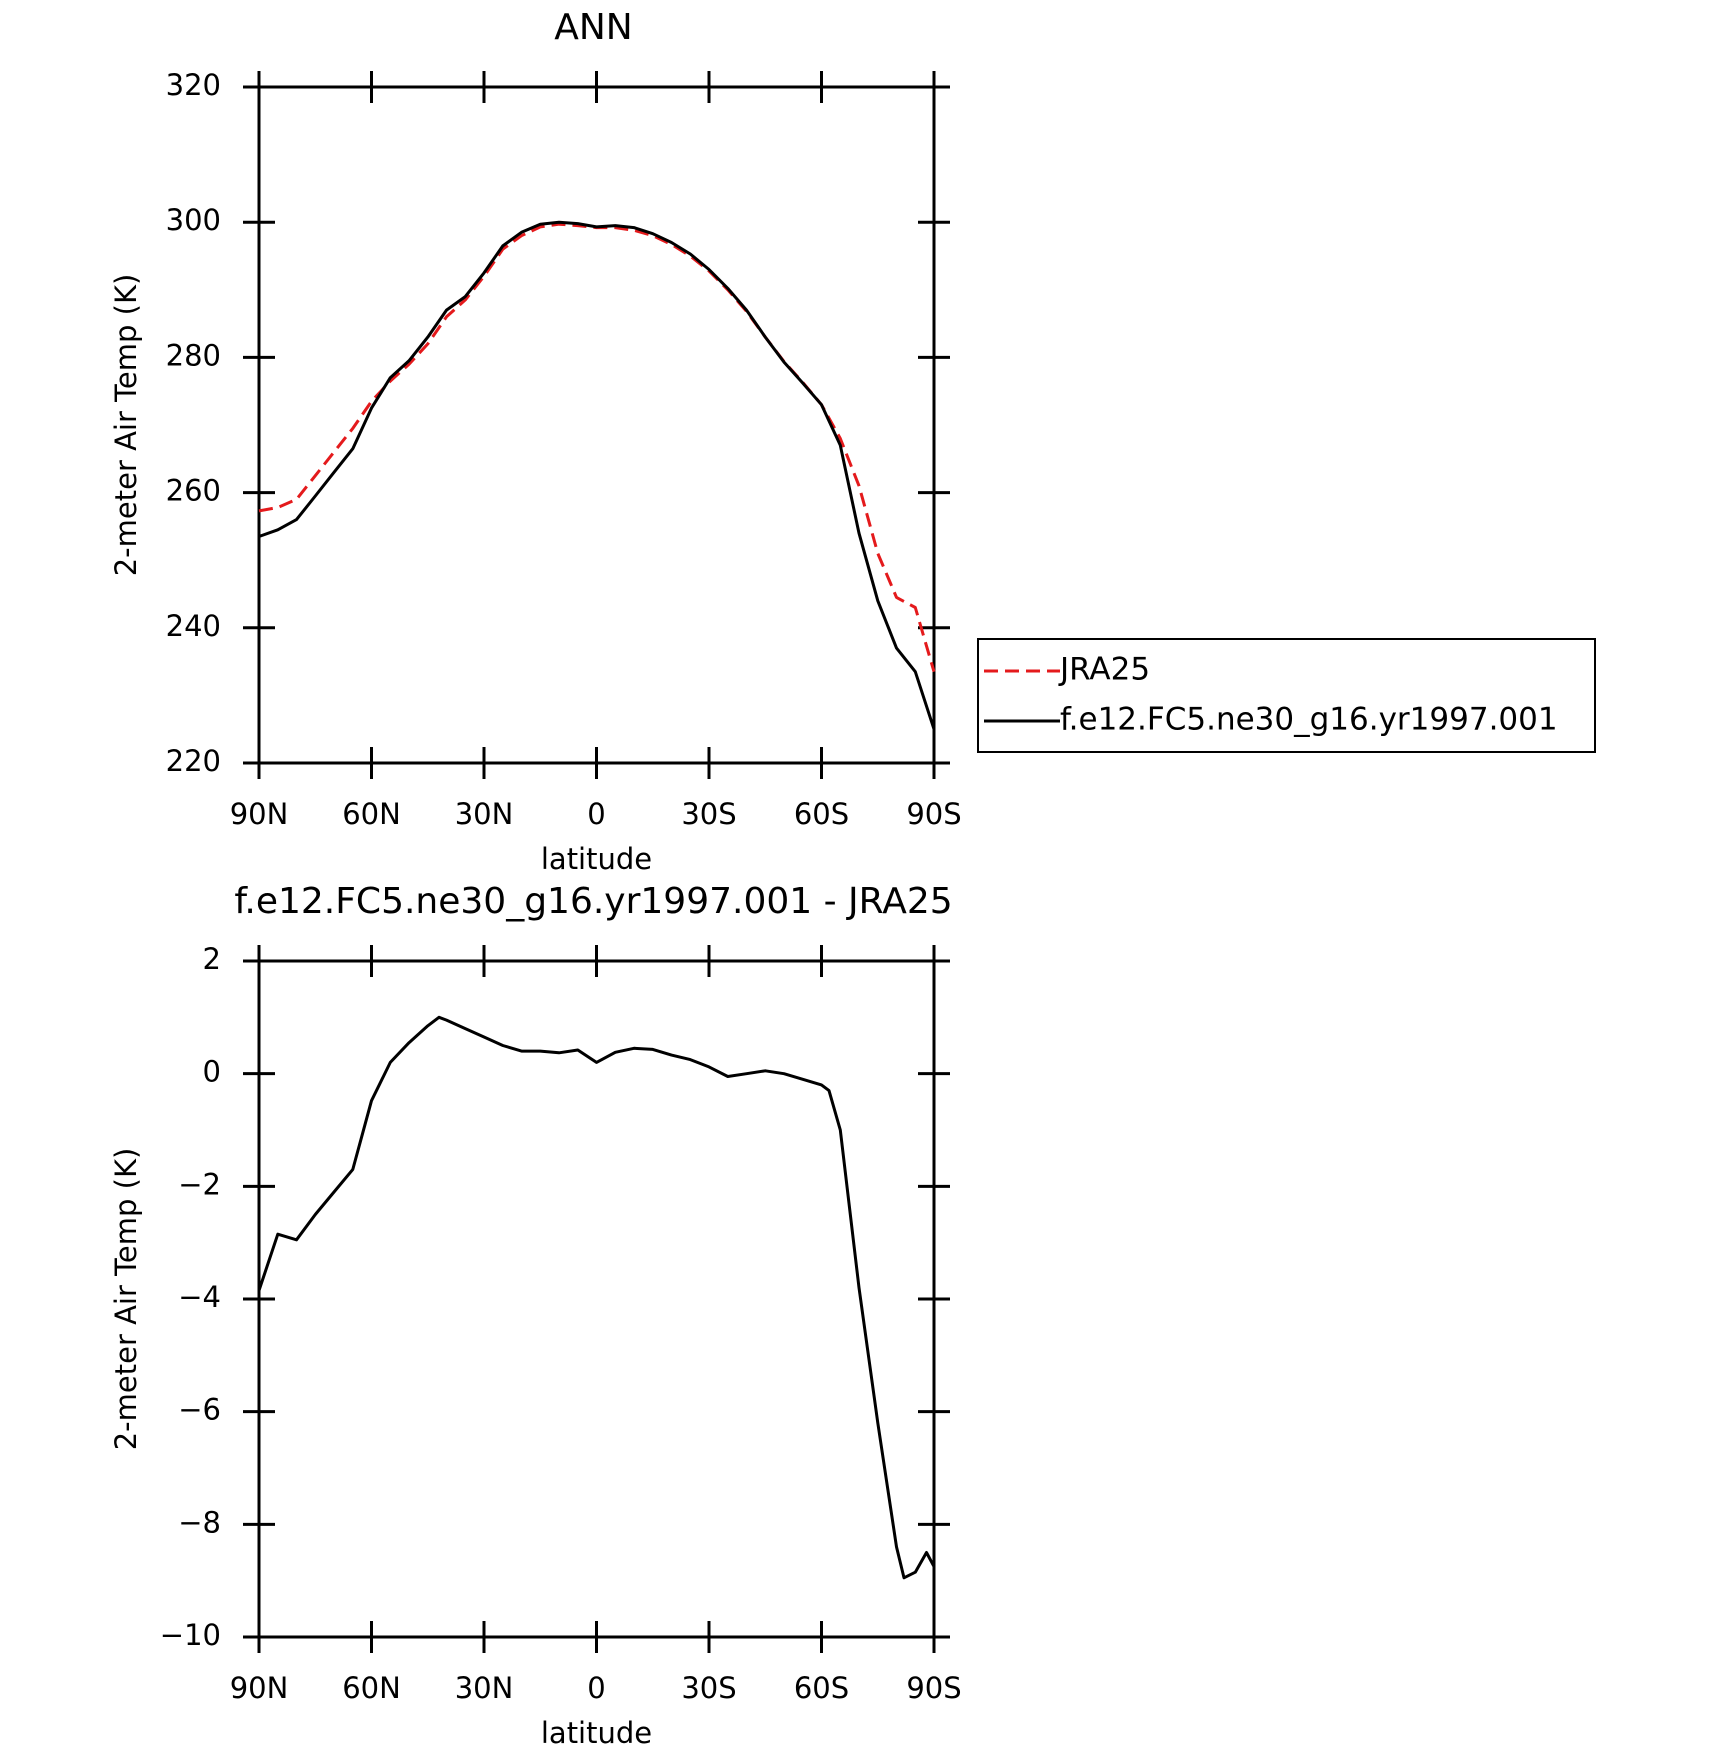  Describe the element at coordinates (193, 761) in the screenshot. I see `y-tick-label: 220` at that location.